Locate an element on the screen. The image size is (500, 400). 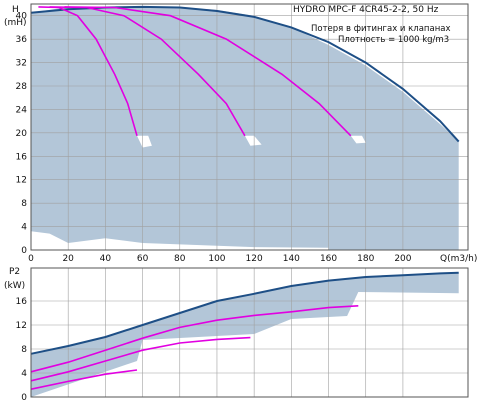
head-y-tick-label: 28 is located at coordinates (22, 87).